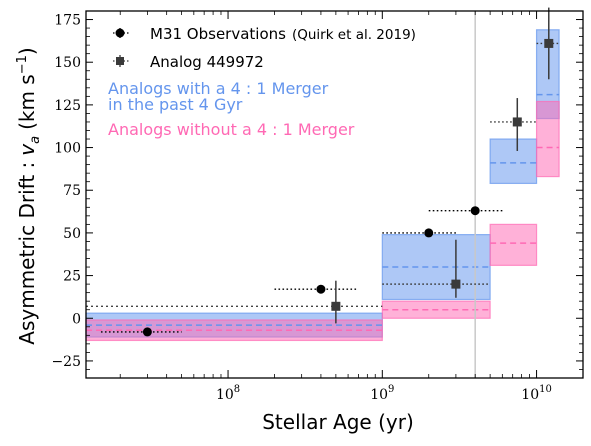  I want to click on x-tick-label: 10⁸, so click(228, 393).